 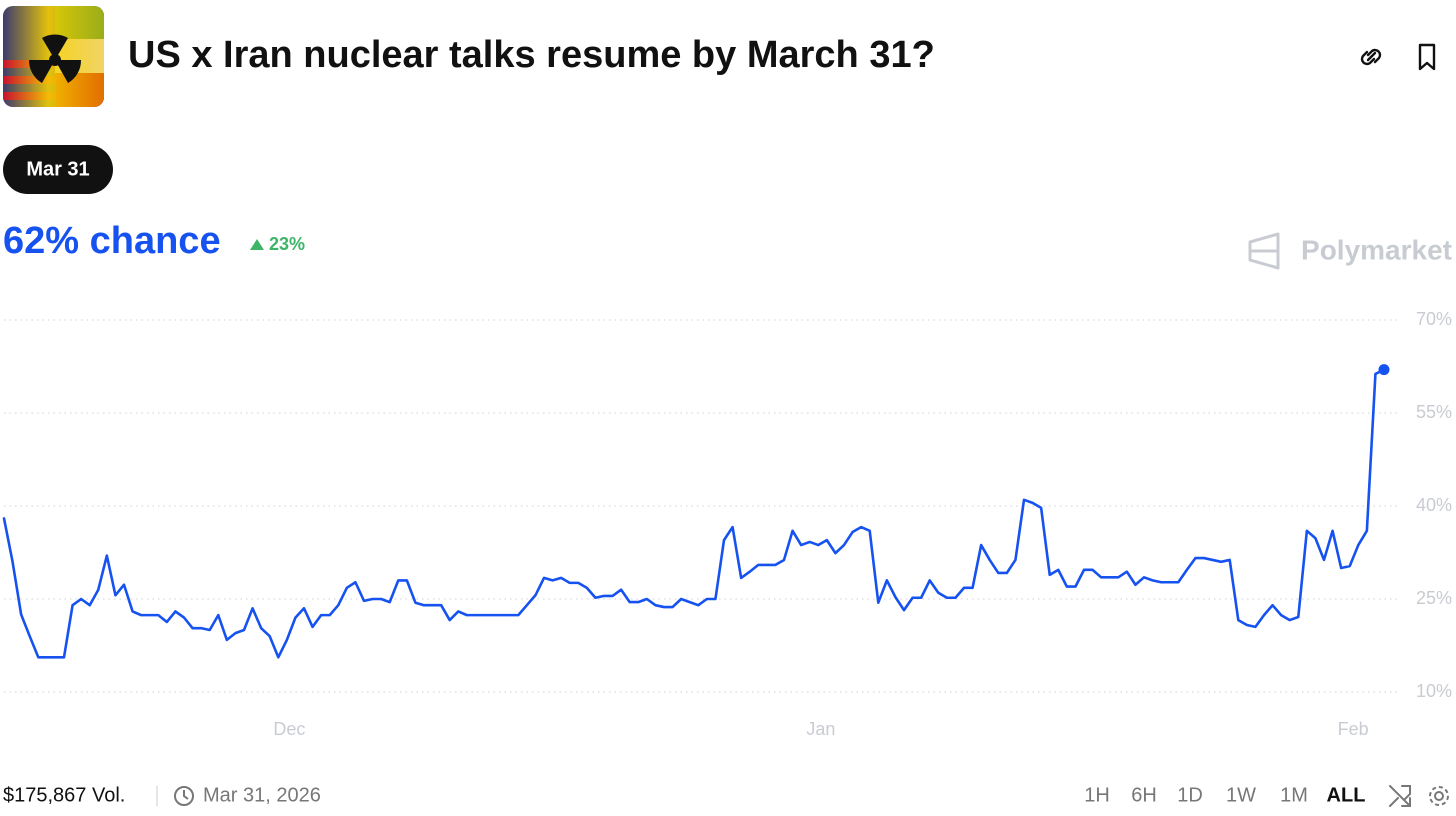 What do you see at coordinates (1434, 319) in the screenshot?
I see `y-tick-label: 70%` at bounding box center [1434, 319].